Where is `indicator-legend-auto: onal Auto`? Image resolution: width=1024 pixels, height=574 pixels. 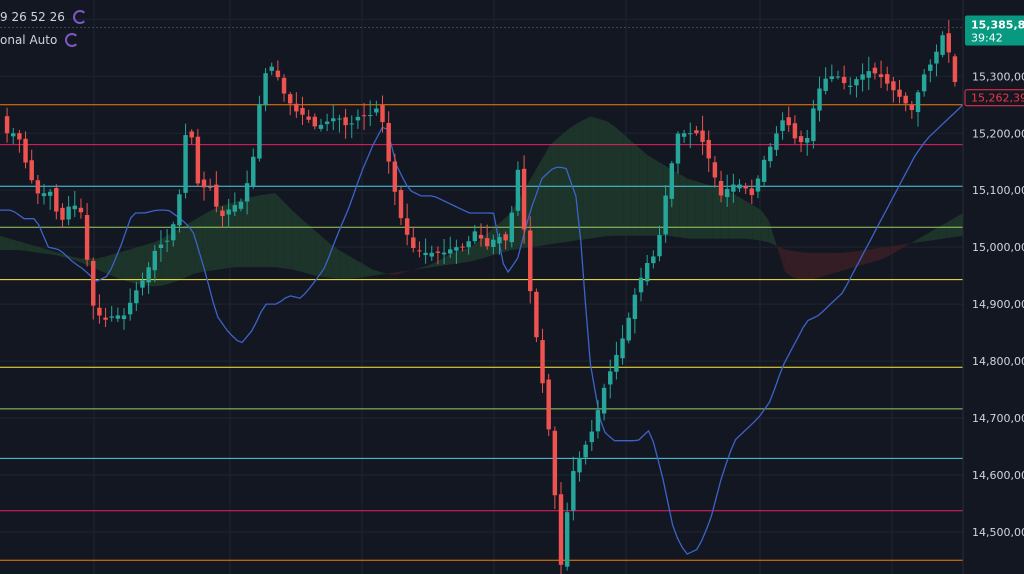 indicator-legend-auto: onal Auto is located at coordinates (40, 40).